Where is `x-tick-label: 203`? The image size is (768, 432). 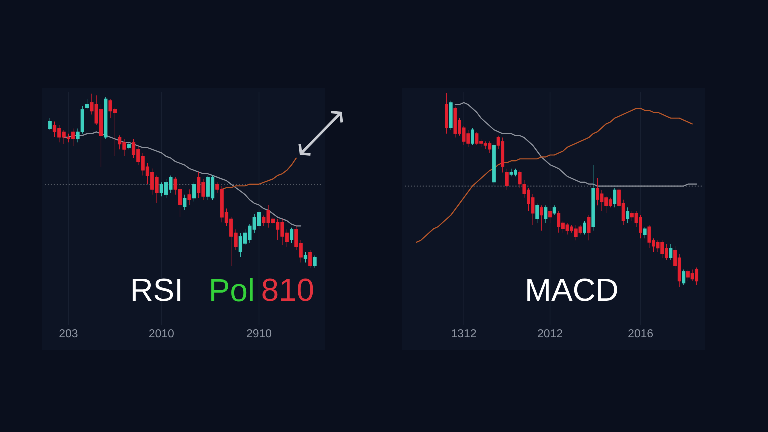
x-tick-label: 203 is located at coordinates (69, 334).